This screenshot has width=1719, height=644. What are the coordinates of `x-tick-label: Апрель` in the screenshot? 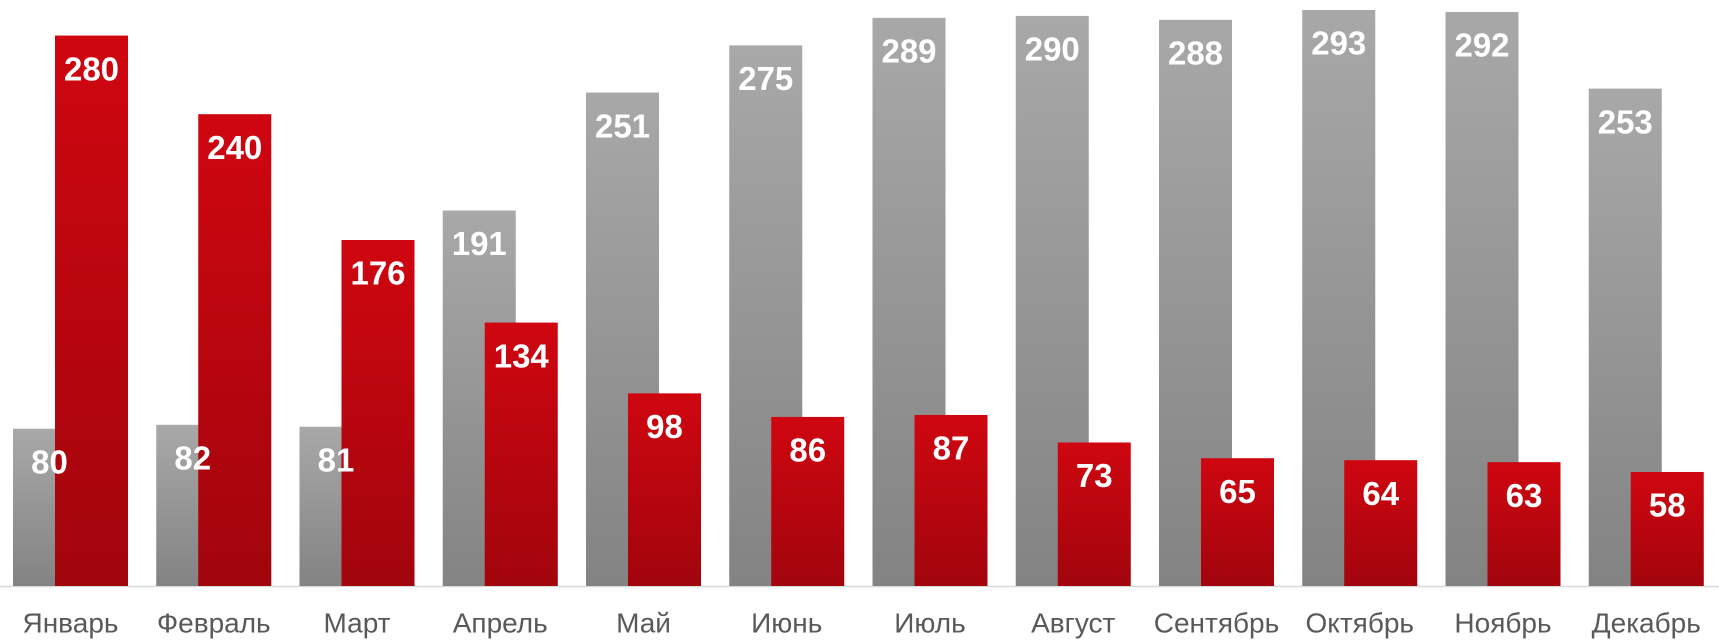 It's located at (500, 622).